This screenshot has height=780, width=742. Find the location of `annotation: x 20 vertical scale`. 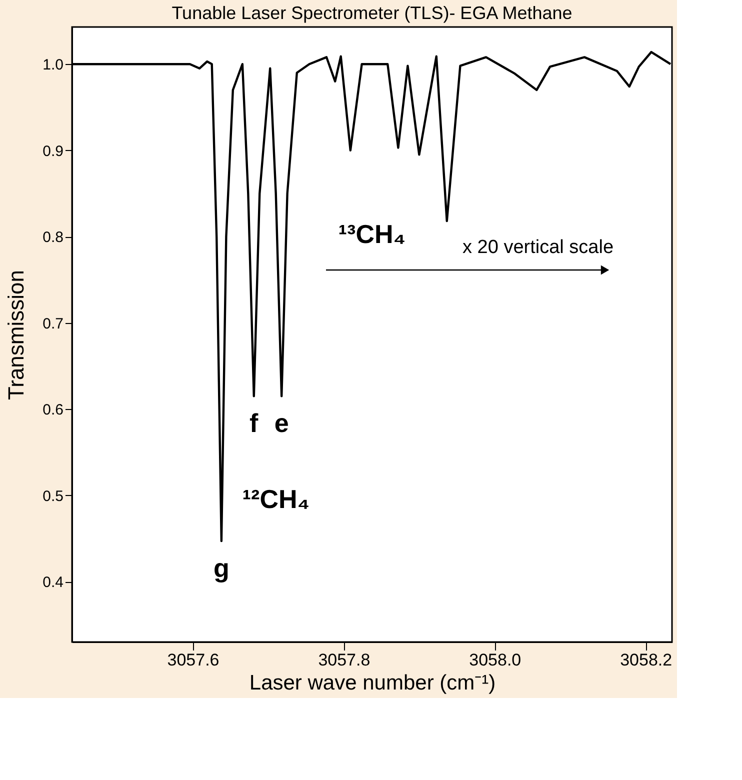

annotation: x 20 vertical scale is located at coordinates (538, 247).